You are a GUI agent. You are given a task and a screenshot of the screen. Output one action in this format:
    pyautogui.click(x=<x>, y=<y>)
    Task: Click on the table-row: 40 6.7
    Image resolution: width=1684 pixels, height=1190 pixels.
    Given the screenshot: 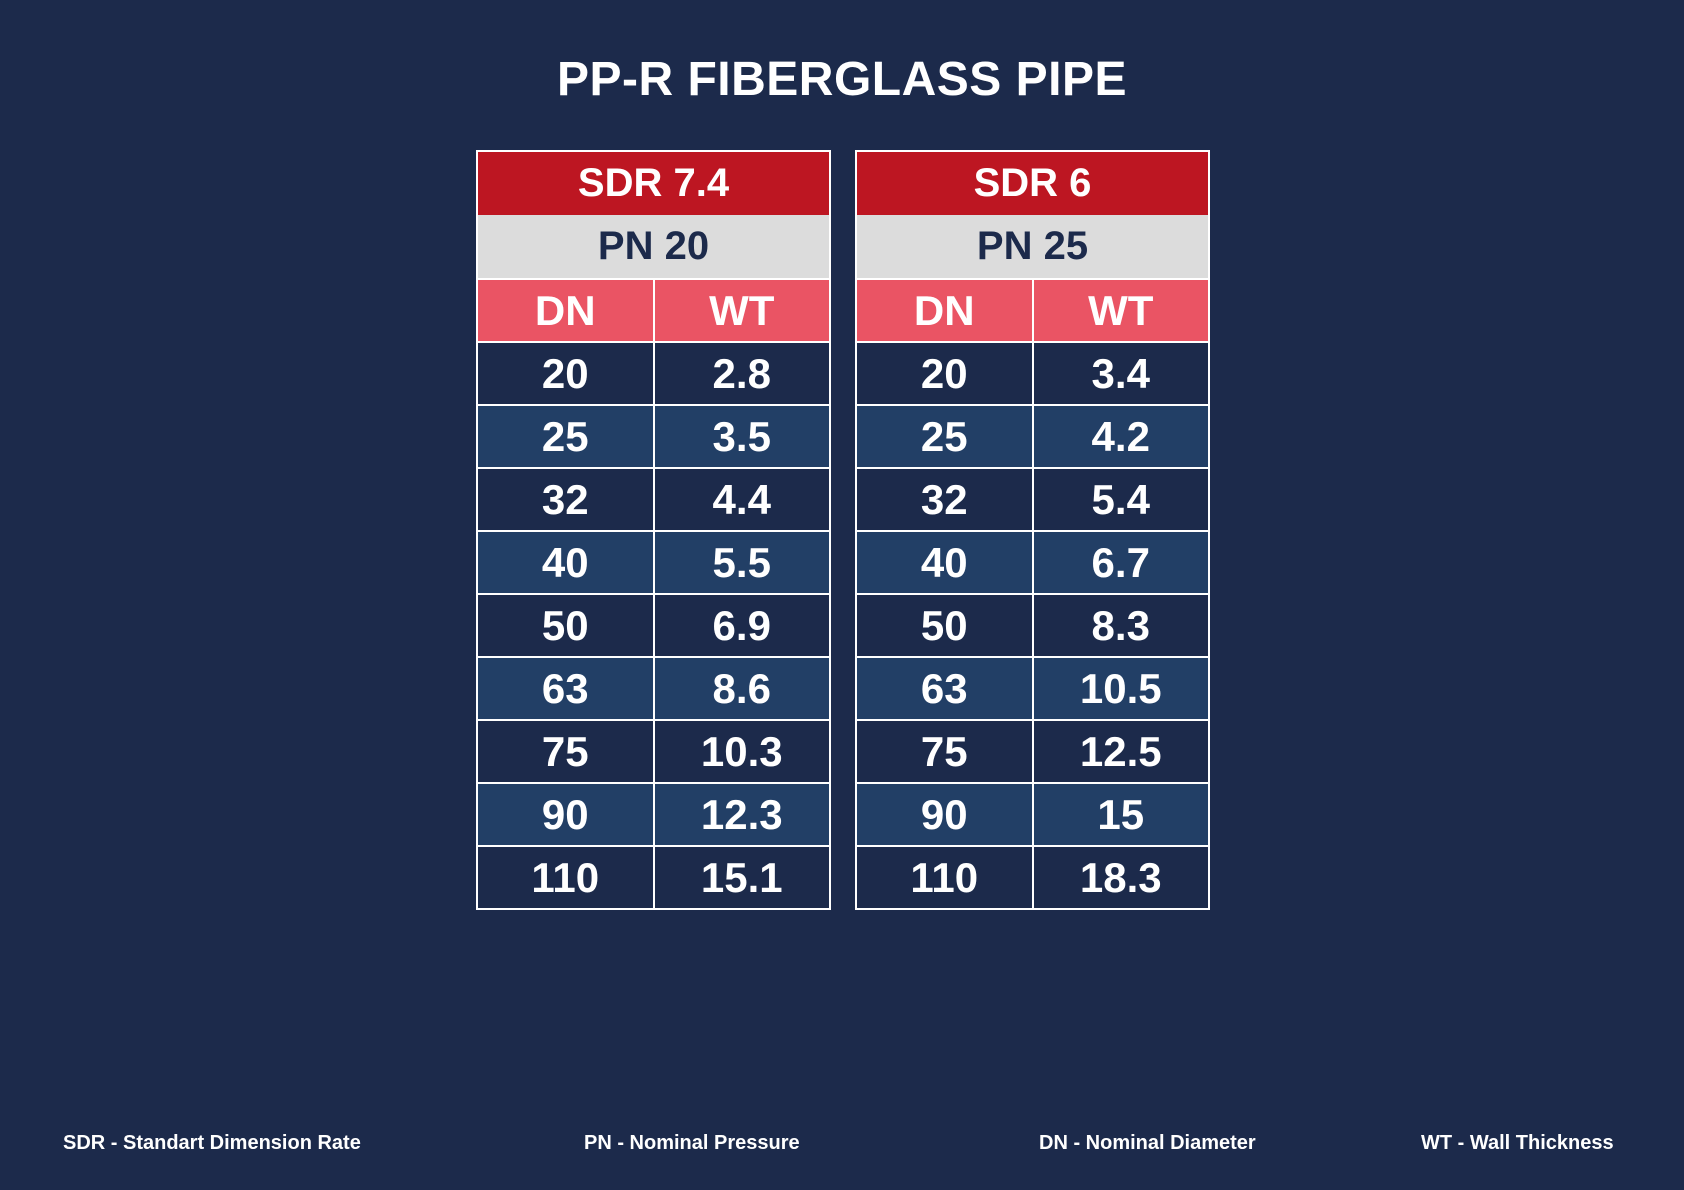 What is the action you would take?
    pyautogui.click(x=1032, y=561)
    